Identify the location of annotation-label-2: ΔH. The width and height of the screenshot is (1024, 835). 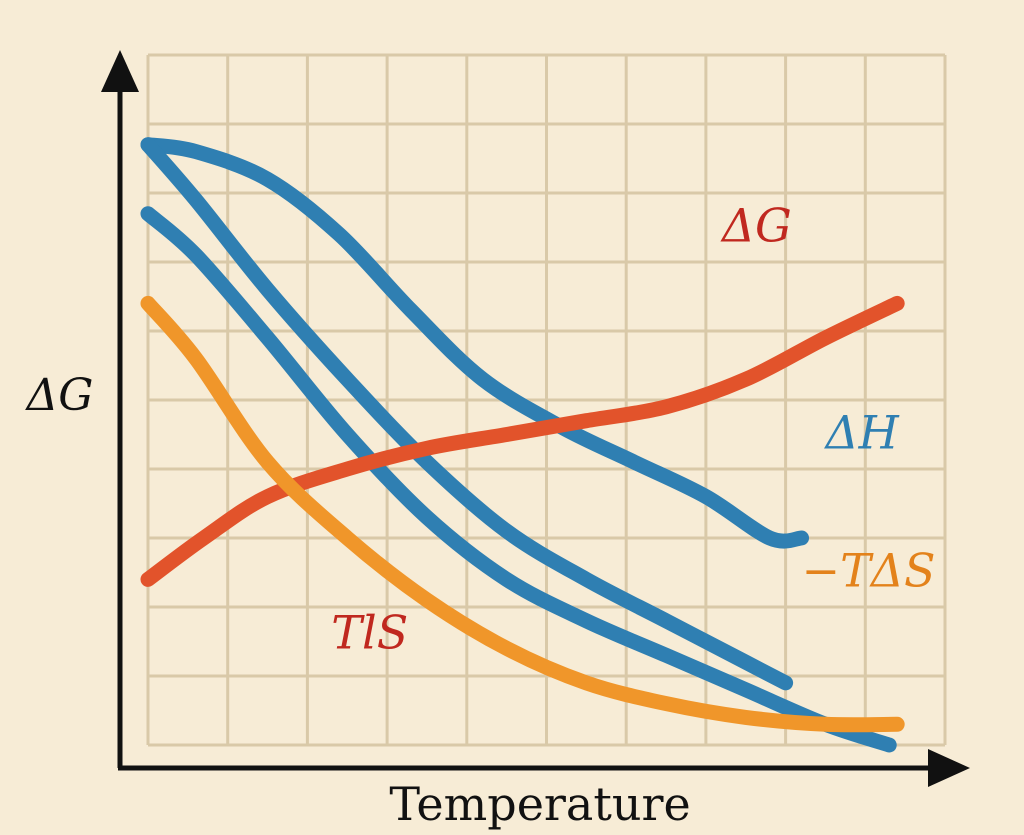
(861, 432).